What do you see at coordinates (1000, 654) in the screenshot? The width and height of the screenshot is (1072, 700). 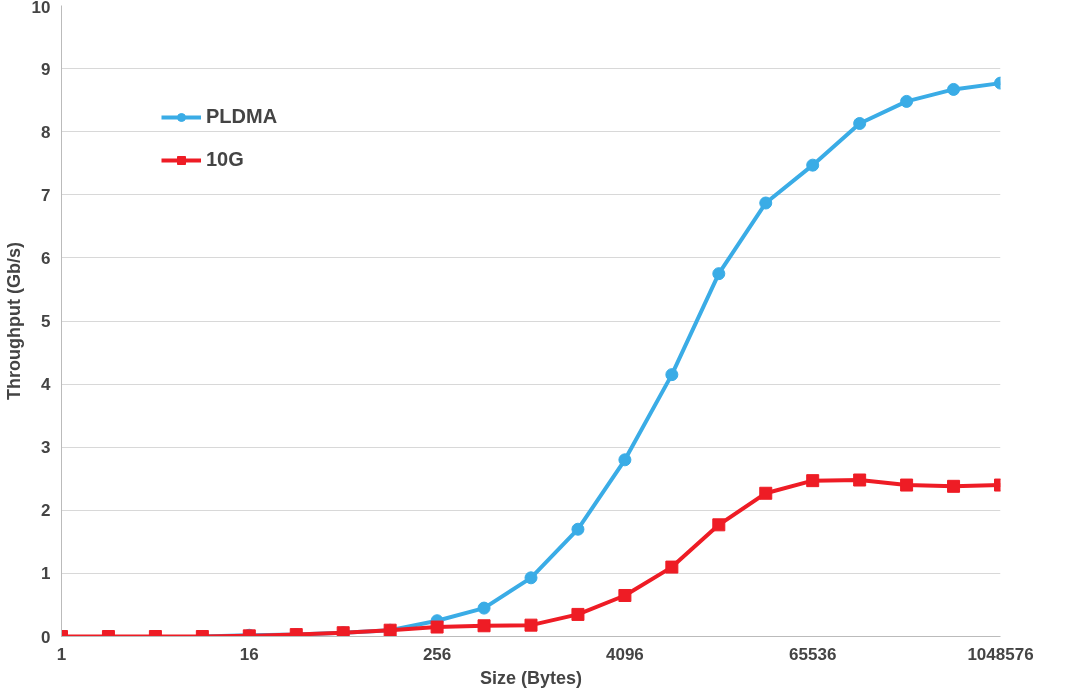 I see `x-tick-label: 1048576` at bounding box center [1000, 654].